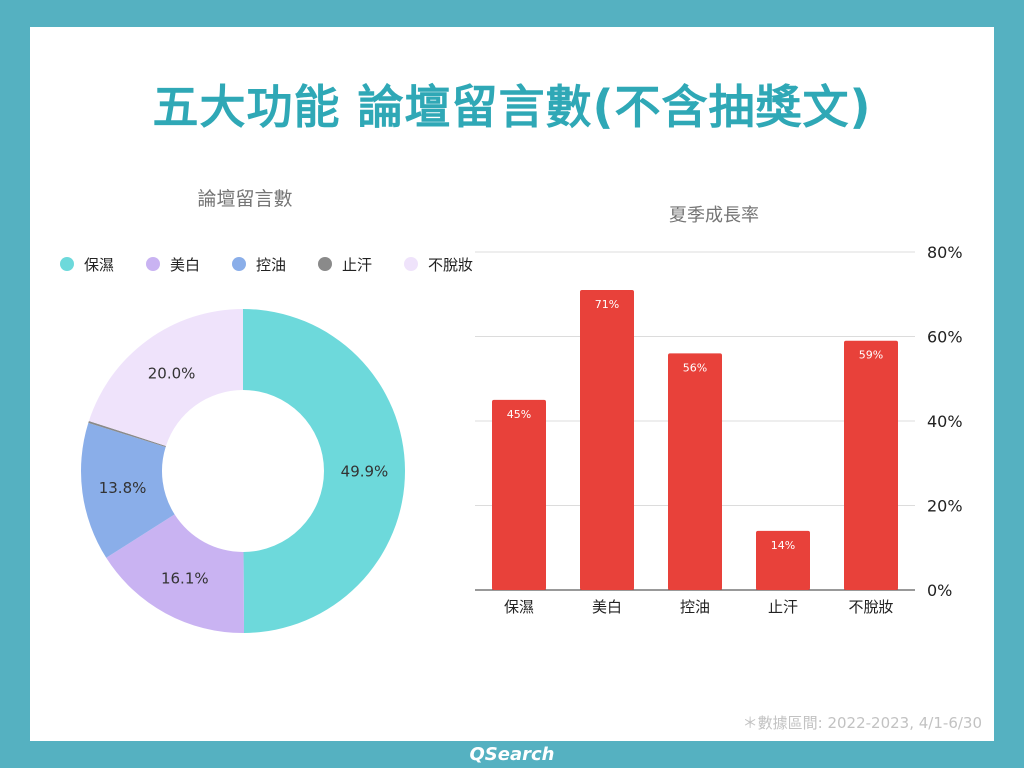  I want to click on bar-value-label-1: 45%, so click(519, 414).